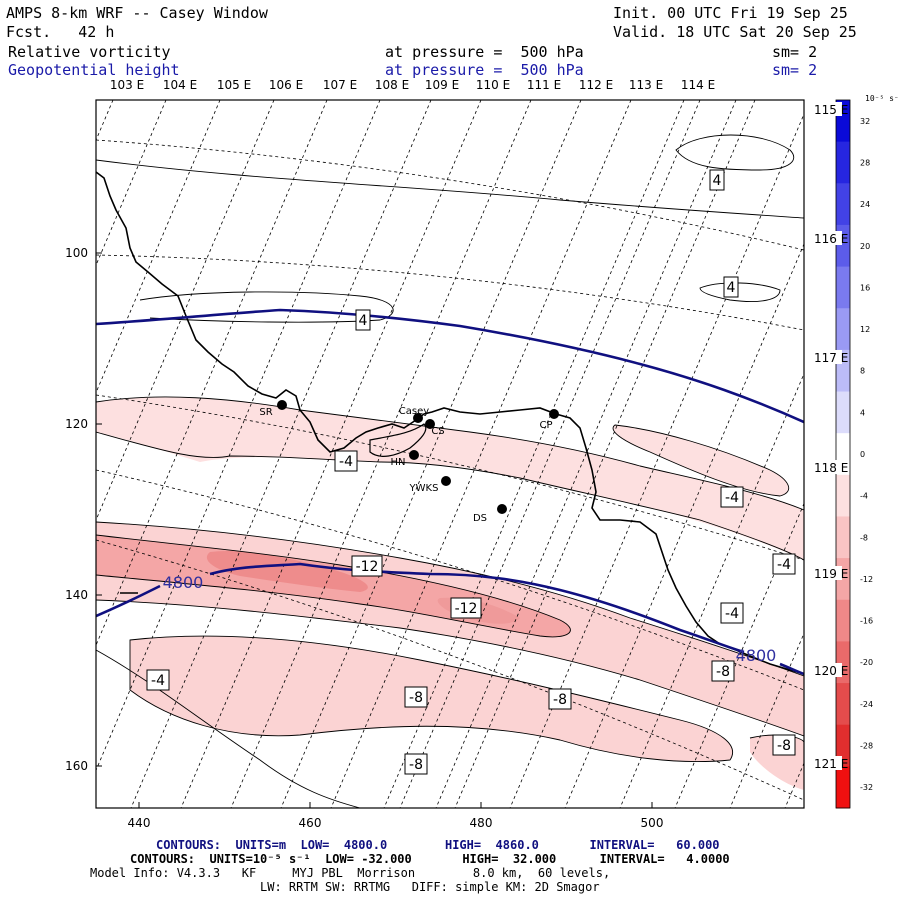 The height and width of the screenshot is (900, 900). I want to click on y-tick-label: 140, so click(76, 595).